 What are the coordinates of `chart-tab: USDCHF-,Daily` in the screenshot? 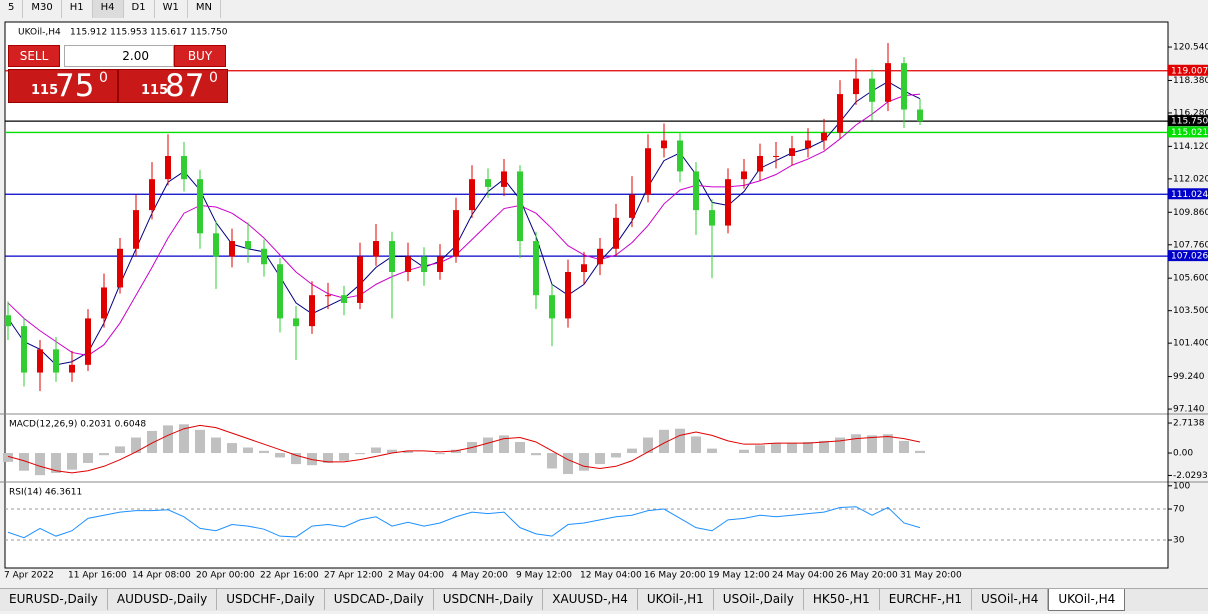 It's located at (271, 599).